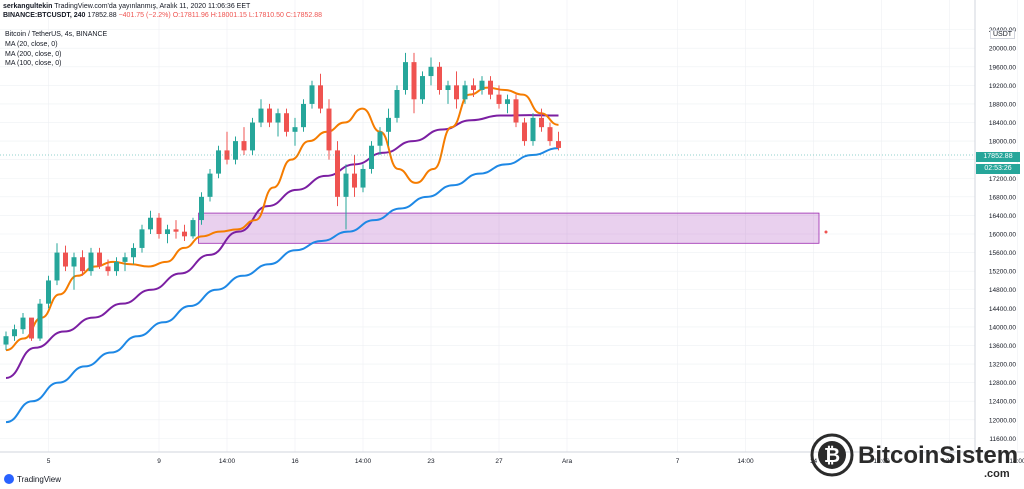  I want to click on indicator-ma100: MA (100, close, 0), so click(33, 63).